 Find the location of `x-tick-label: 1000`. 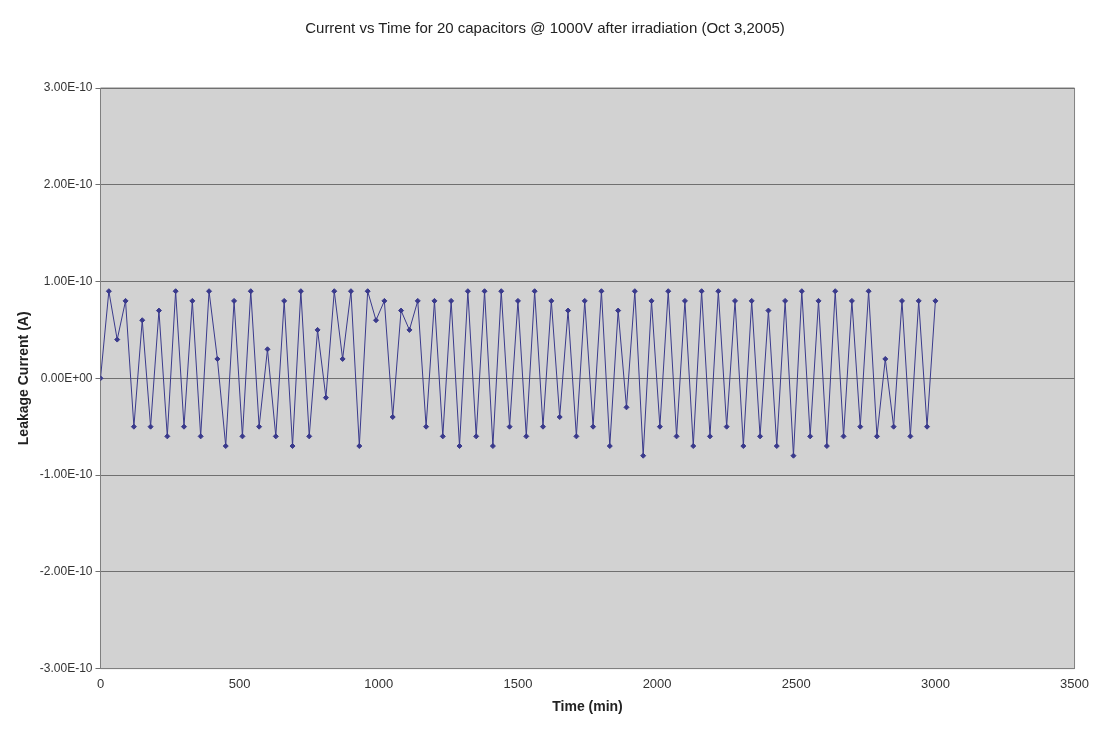

x-tick-label: 1000 is located at coordinates (379, 683).